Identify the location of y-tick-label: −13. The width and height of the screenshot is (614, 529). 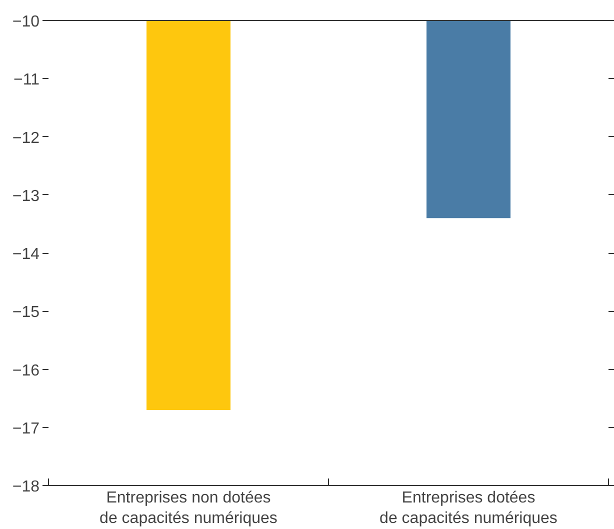
(26, 196).